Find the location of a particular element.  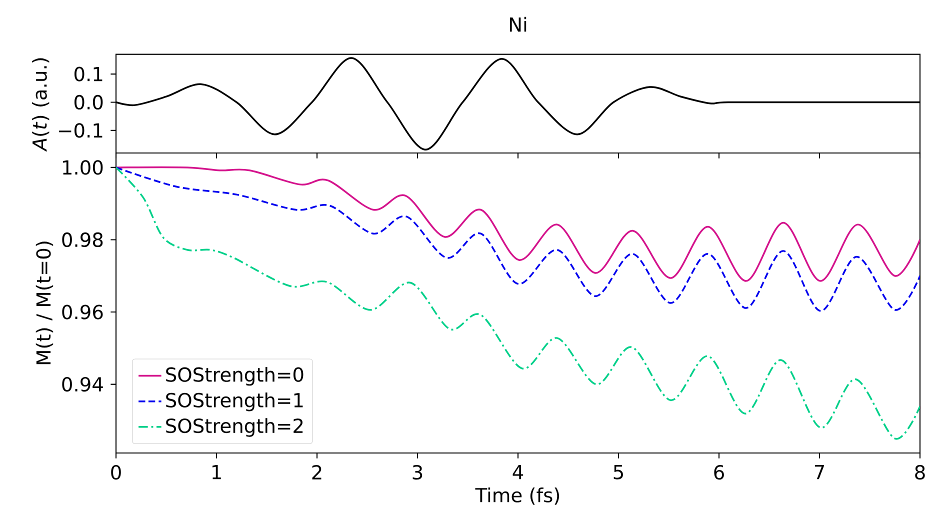

x-tick-label: 3 is located at coordinates (417, 472).